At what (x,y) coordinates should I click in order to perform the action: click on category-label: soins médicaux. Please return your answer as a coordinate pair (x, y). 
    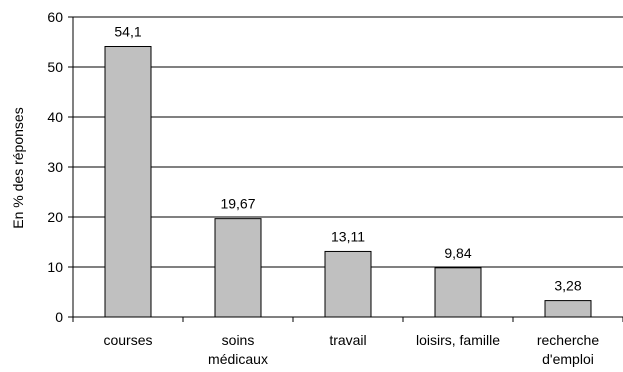
    Looking at the image, I should click on (238, 349).